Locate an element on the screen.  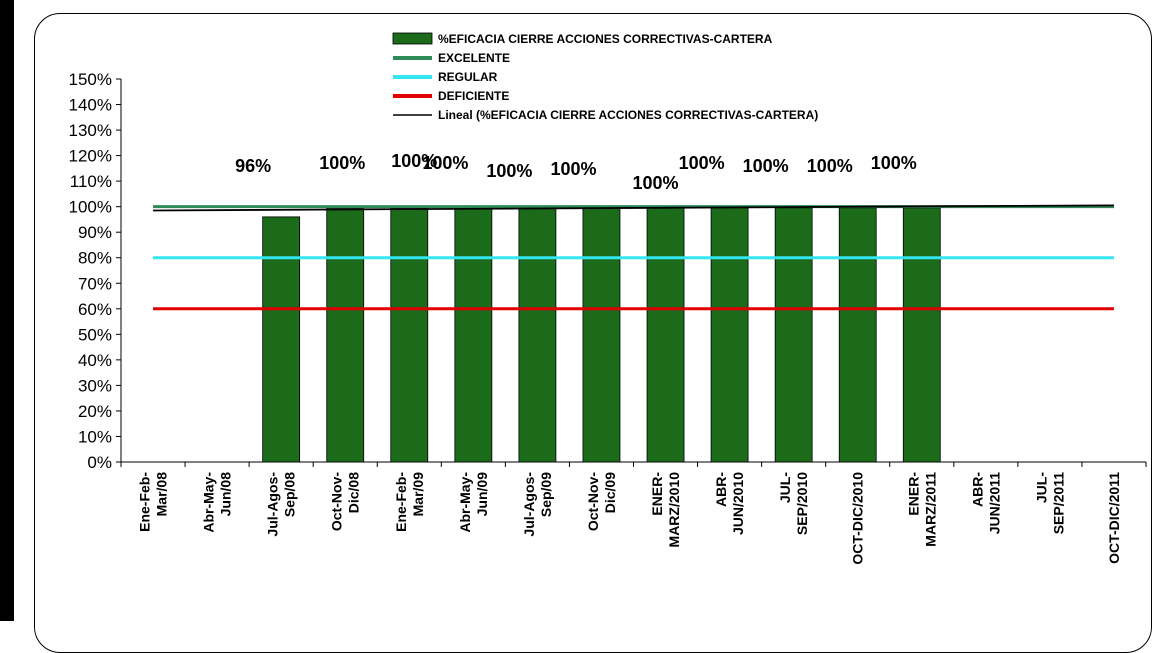
y-tick-label: 40% is located at coordinates (95, 360).